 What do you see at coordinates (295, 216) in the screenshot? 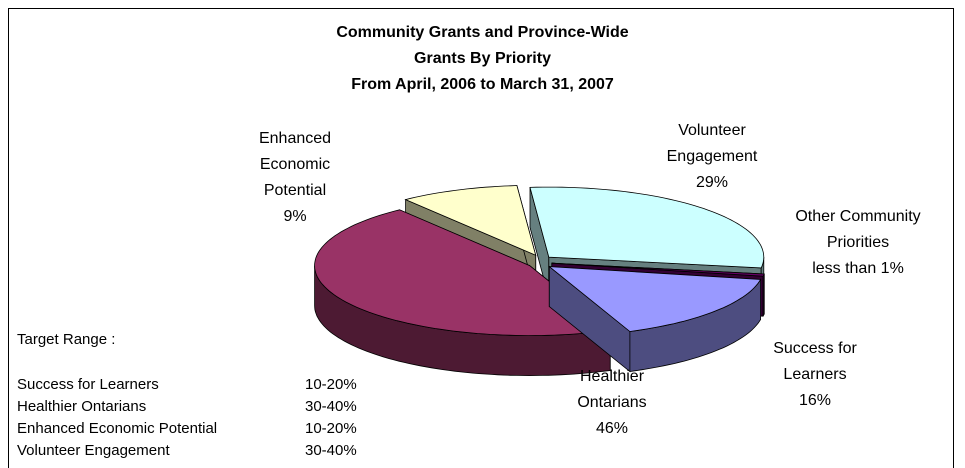
I see `slice-value: 9%` at bounding box center [295, 216].